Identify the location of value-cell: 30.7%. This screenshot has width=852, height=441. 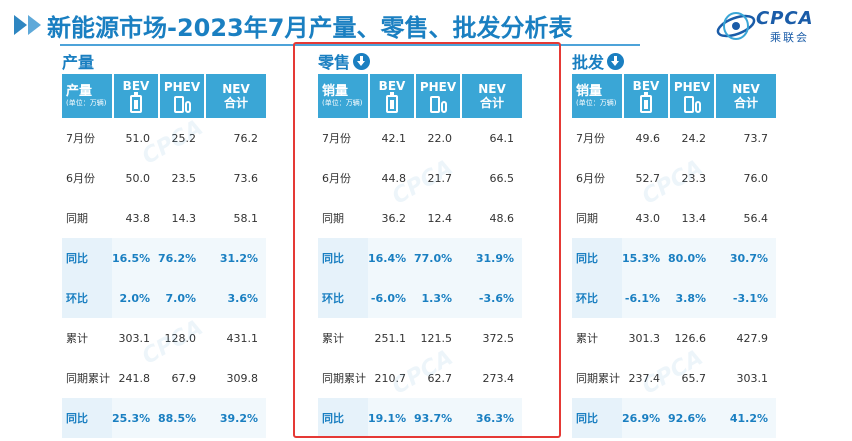
(745, 258).